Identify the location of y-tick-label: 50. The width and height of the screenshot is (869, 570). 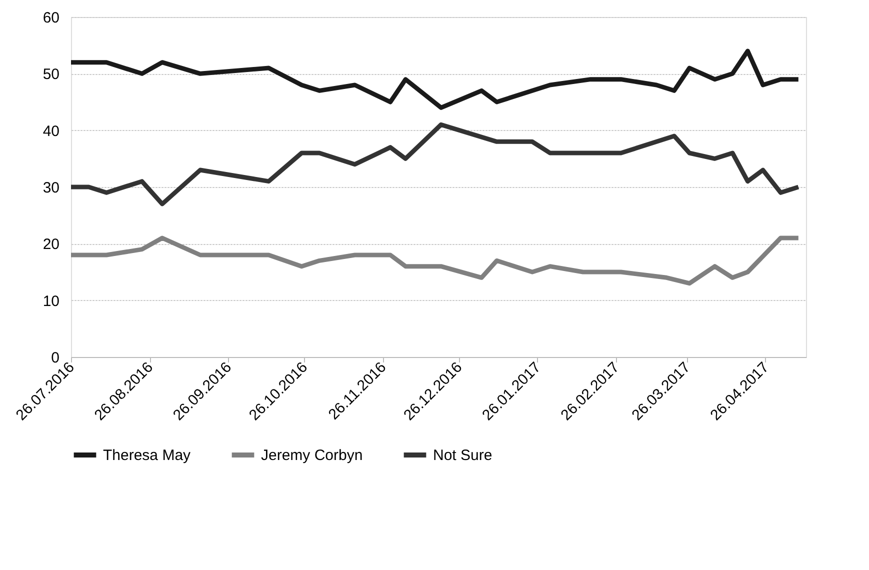
(51, 75).